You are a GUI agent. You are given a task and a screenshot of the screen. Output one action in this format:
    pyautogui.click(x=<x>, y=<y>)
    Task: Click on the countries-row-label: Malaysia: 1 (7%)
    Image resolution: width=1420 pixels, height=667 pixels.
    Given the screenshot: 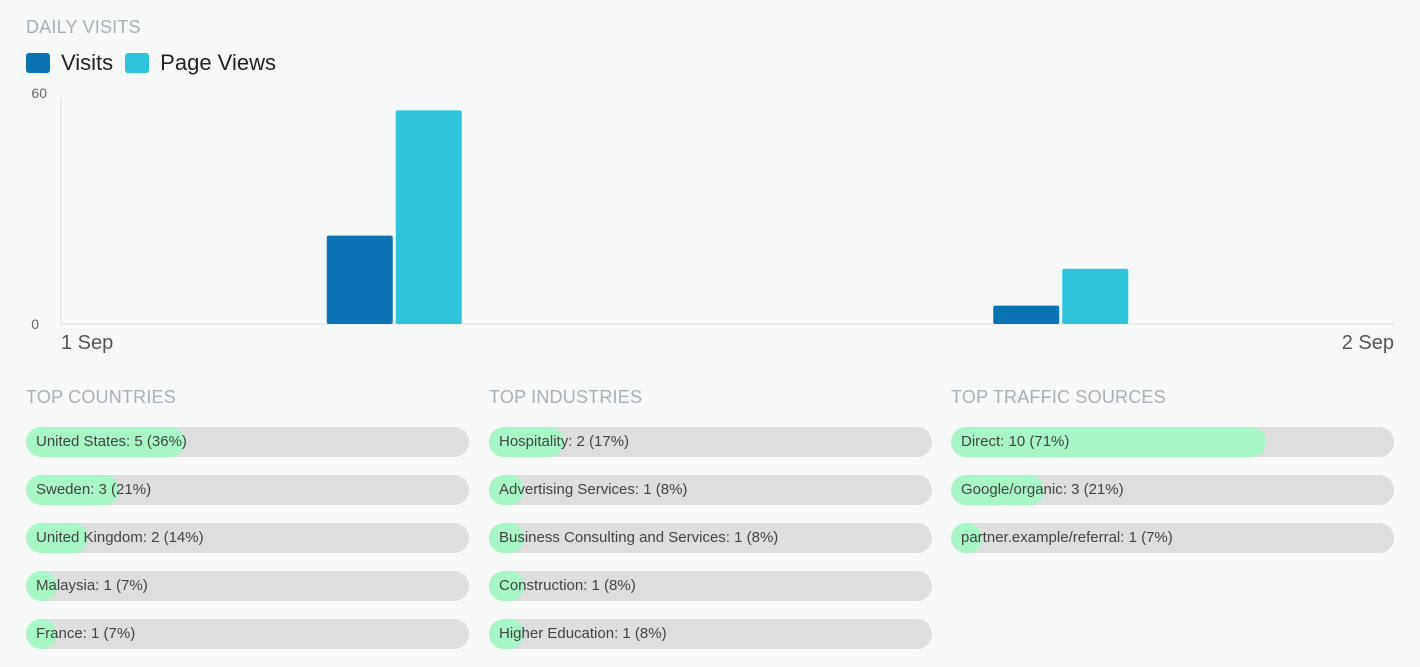 What is the action you would take?
    pyautogui.click(x=92, y=585)
    